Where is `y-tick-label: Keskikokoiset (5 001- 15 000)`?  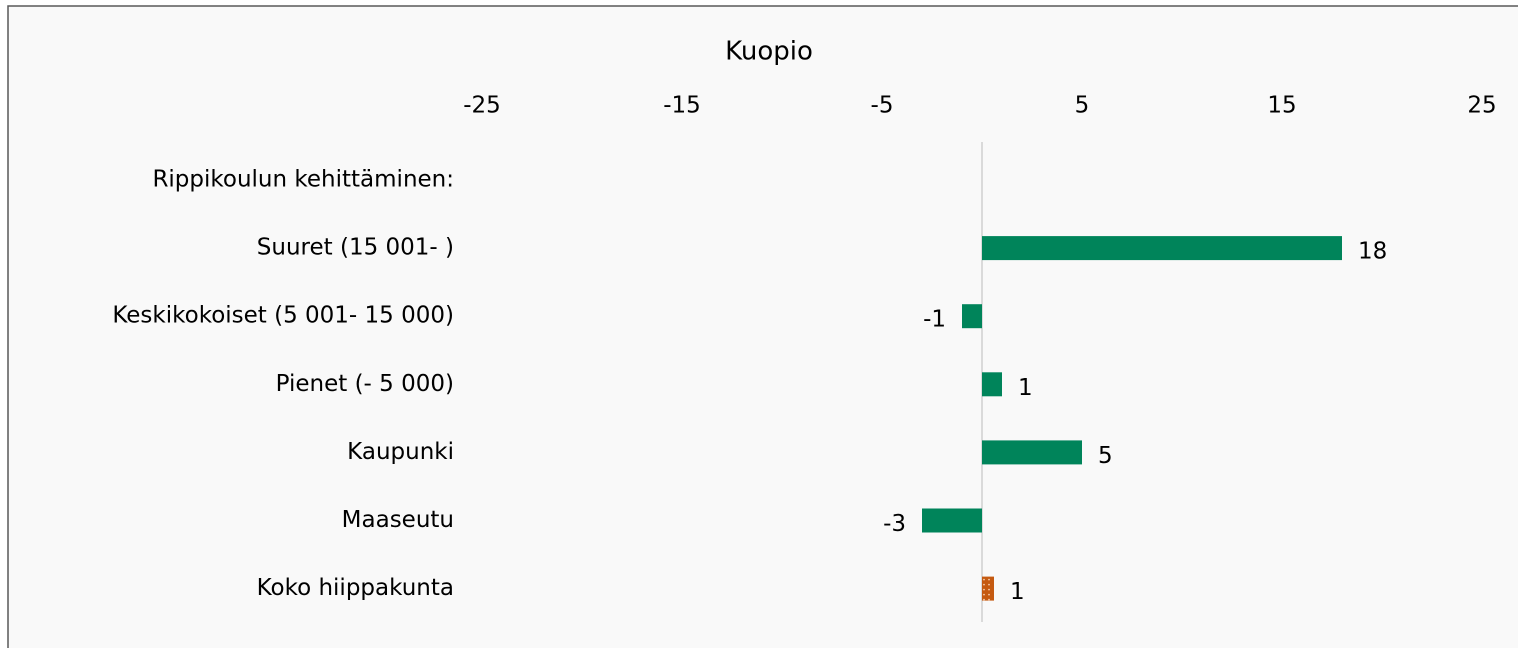 y-tick-label: Keskikokoiset (5 001- 15 000) is located at coordinates (283, 316).